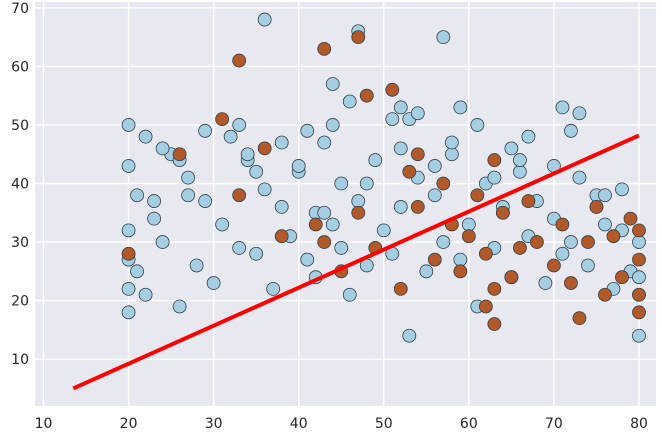 The width and height of the screenshot is (662, 435). What do you see at coordinates (20, 243) in the screenshot?
I see `y-tick-label: 30` at bounding box center [20, 243].